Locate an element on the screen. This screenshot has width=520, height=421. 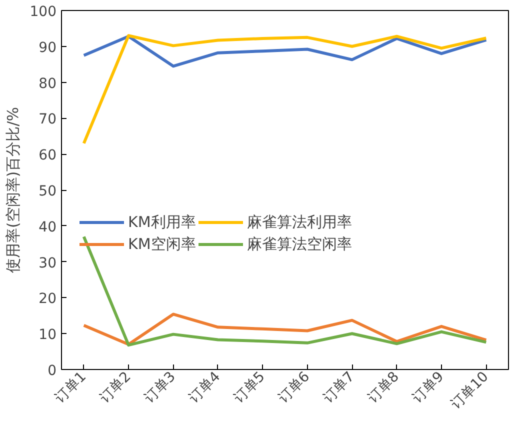
x-tick-label: 订单9 is located at coordinates (429, 387).